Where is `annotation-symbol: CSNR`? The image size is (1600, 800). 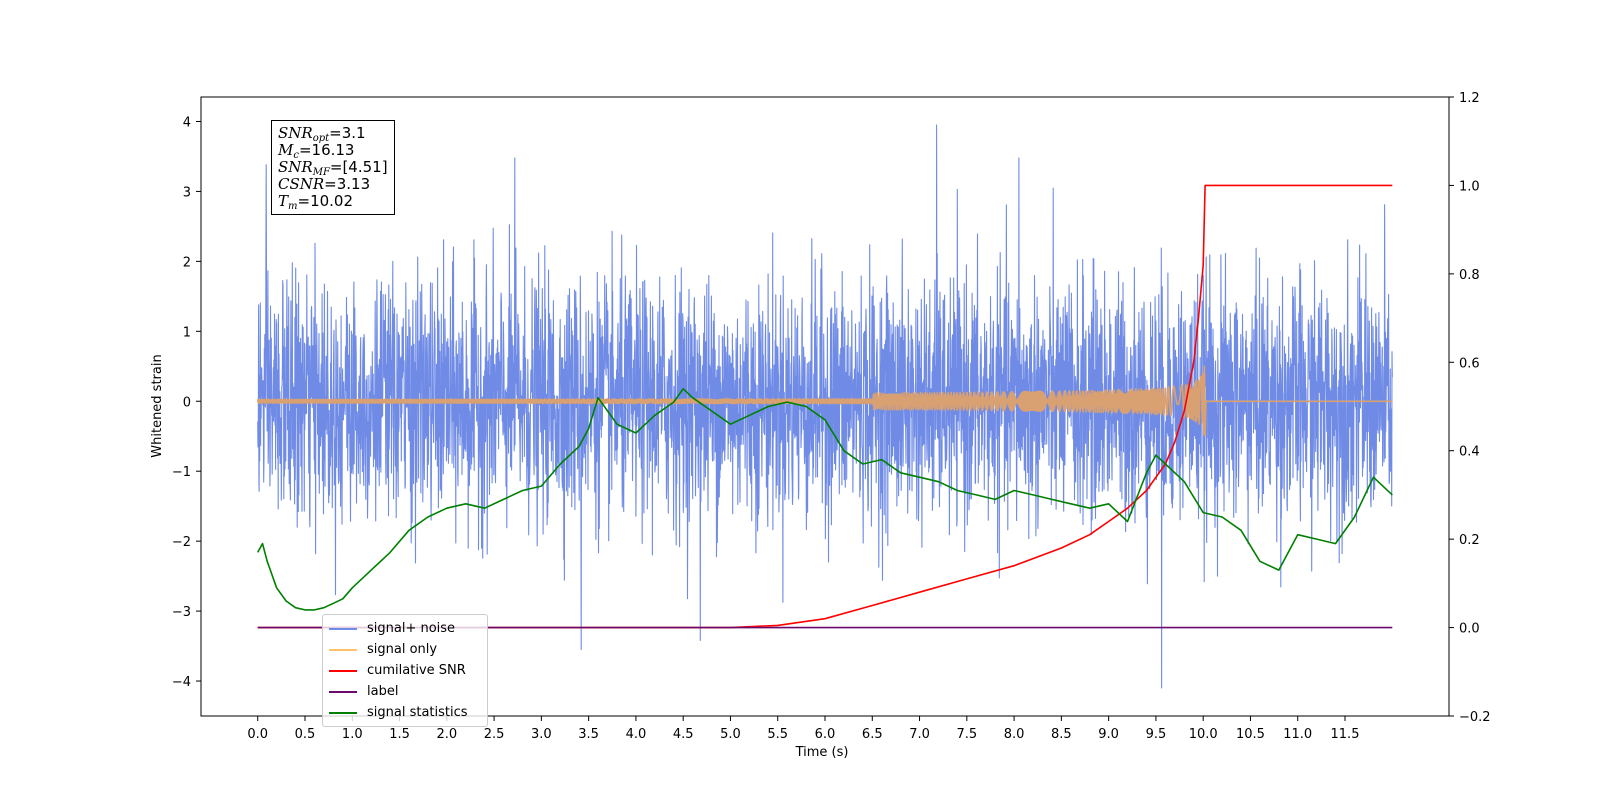
annotation-symbol: CSNR is located at coordinates (301, 184).